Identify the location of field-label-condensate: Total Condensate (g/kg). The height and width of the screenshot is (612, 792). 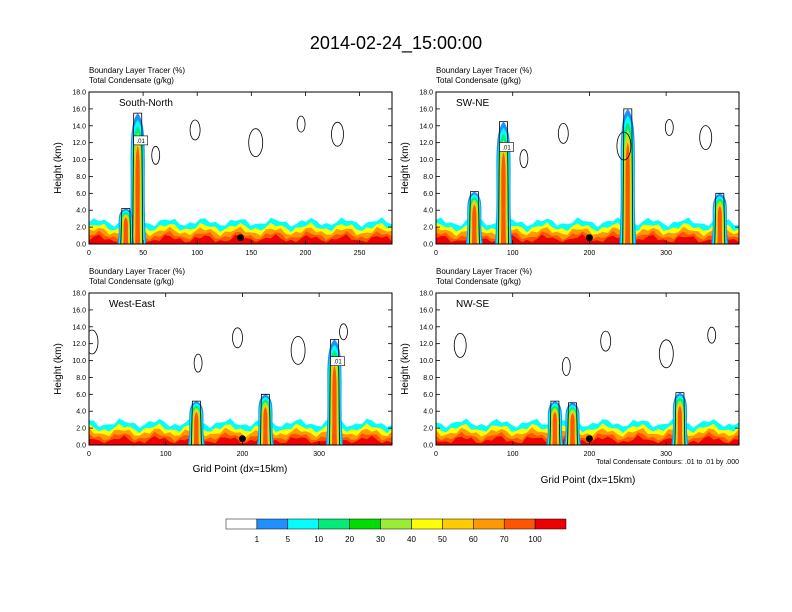
(131, 281).